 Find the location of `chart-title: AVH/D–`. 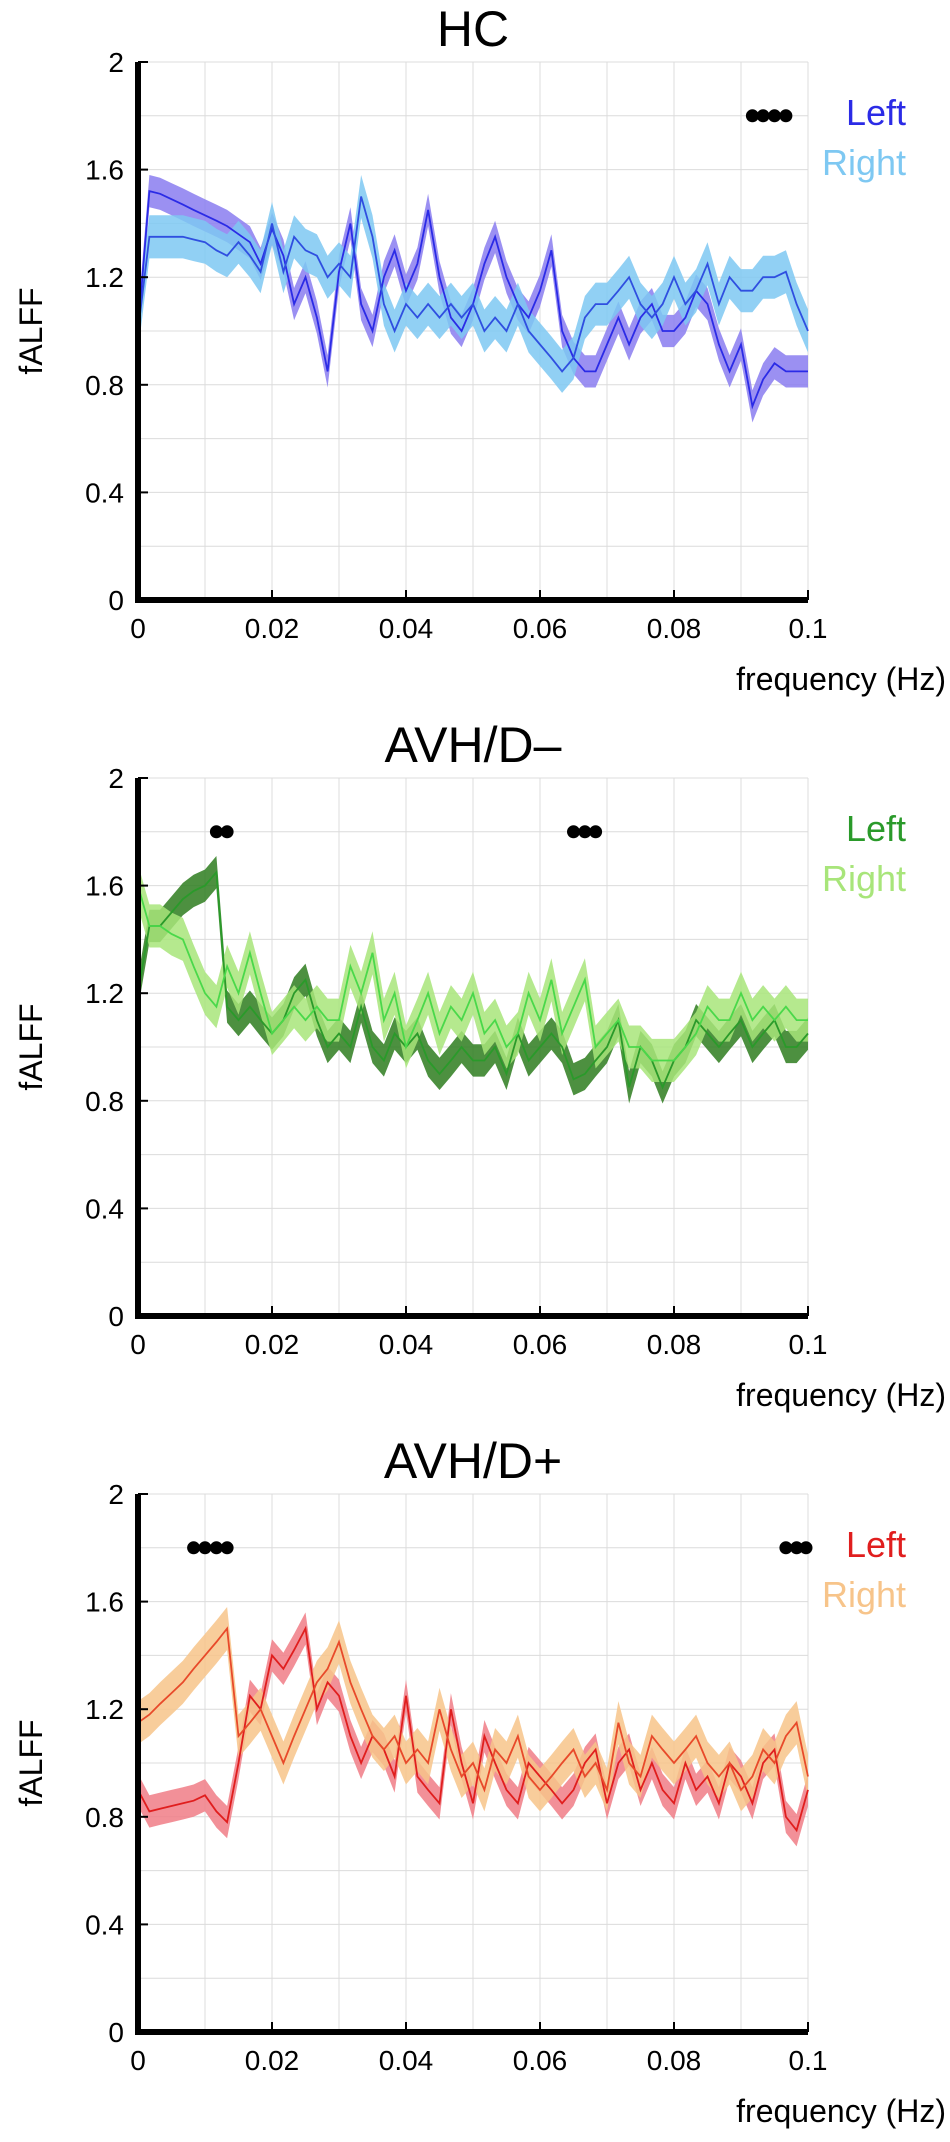

chart-title: AVH/D– is located at coordinates (473, 745).